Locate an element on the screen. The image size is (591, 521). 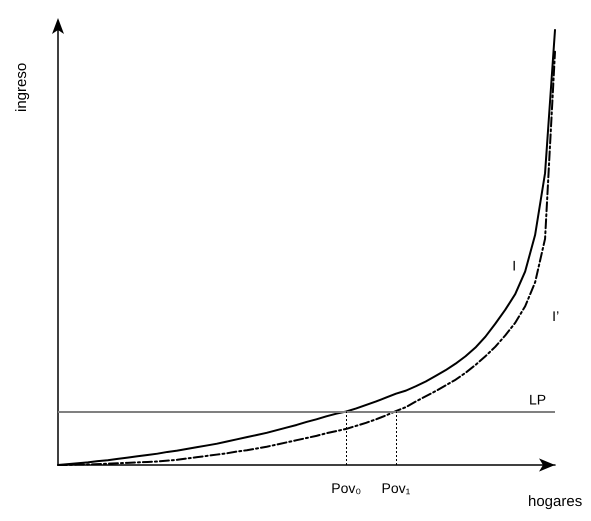
y-axis-title: ingreso is located at coordinates (21, 87).